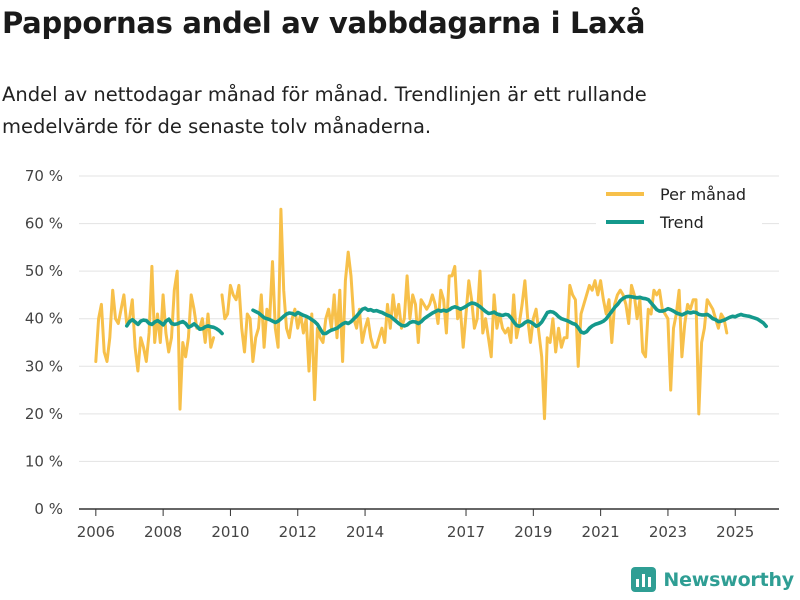 The height and width of the screenshot is (600, 800). Describe the element at coordinates (668, 532) in the screenshot. I see `x-tick-label: 2023` at that location.